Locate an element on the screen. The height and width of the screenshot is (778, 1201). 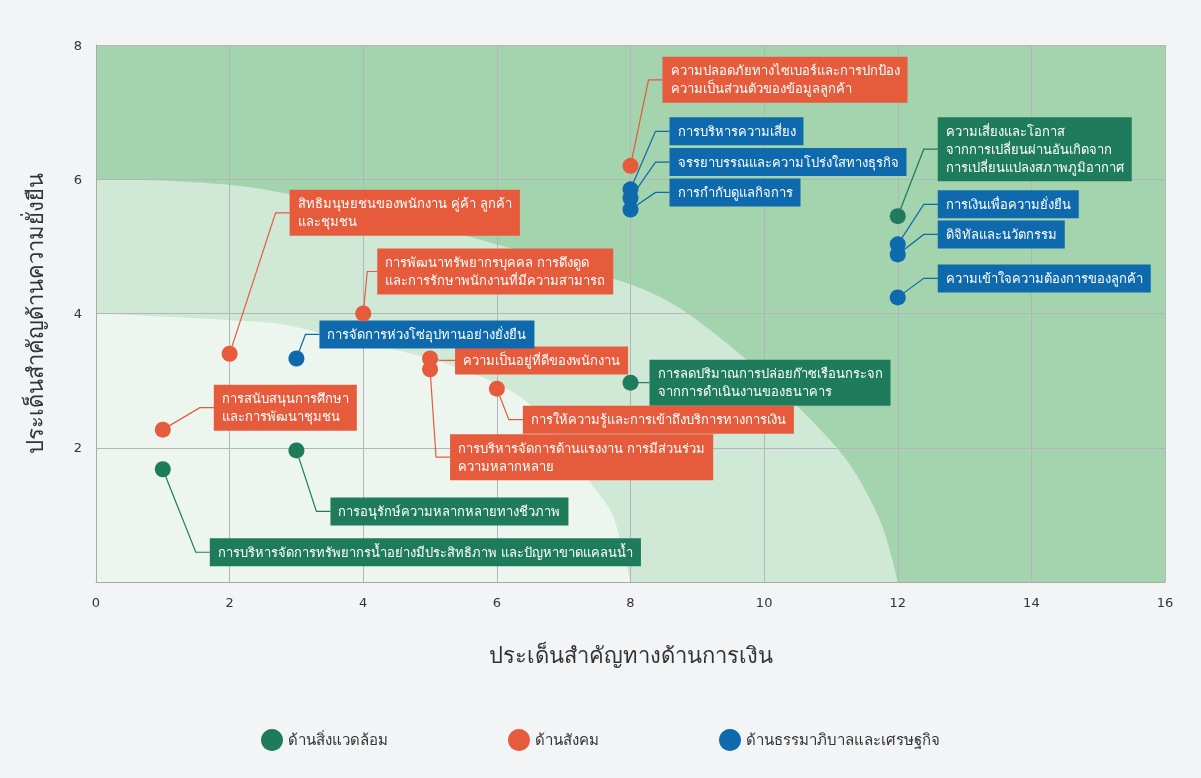
x-tick-label: 6 is located at coordinates (497, 602).